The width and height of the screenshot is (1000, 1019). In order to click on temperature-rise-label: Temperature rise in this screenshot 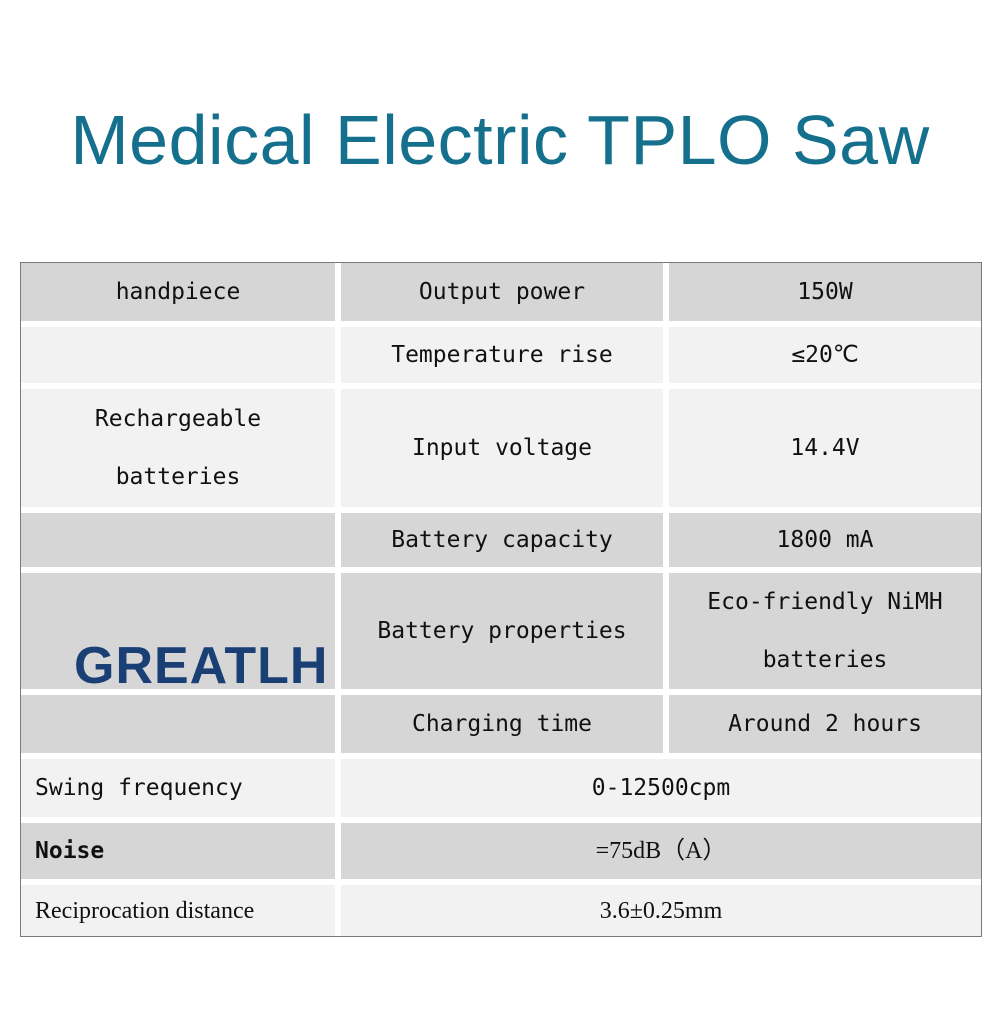, I will do `click(502, 355)`.